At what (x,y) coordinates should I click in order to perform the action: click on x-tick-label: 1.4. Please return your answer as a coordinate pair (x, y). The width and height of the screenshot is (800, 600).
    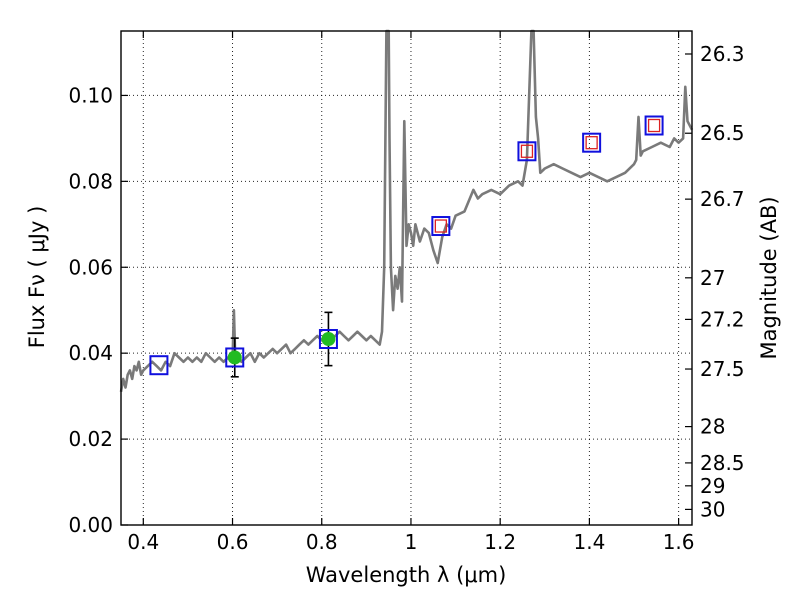
    Looking at the image, I should click on (589, 542).